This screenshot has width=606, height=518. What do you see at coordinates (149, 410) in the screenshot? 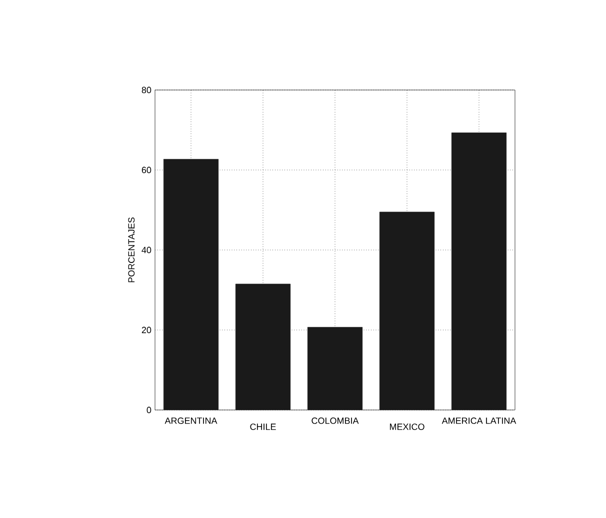
I see `y-tick-label: 0` at bounding box center [149, 410].